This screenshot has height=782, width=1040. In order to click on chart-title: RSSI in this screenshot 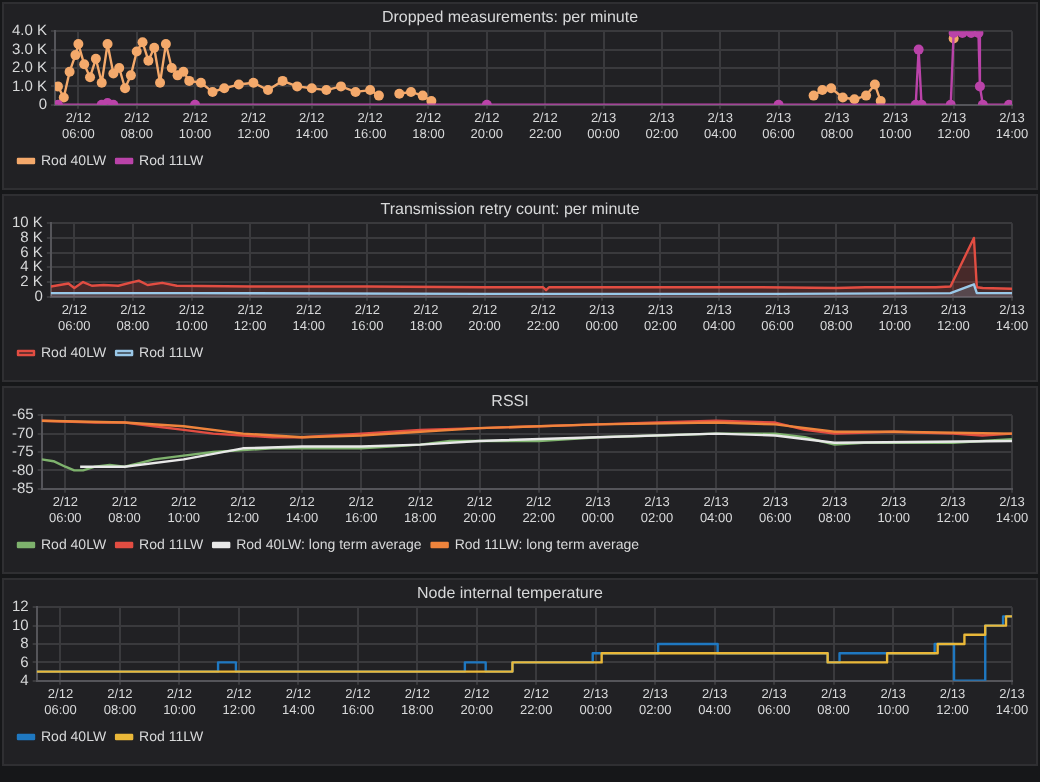, I will do `click(510, 401)`.